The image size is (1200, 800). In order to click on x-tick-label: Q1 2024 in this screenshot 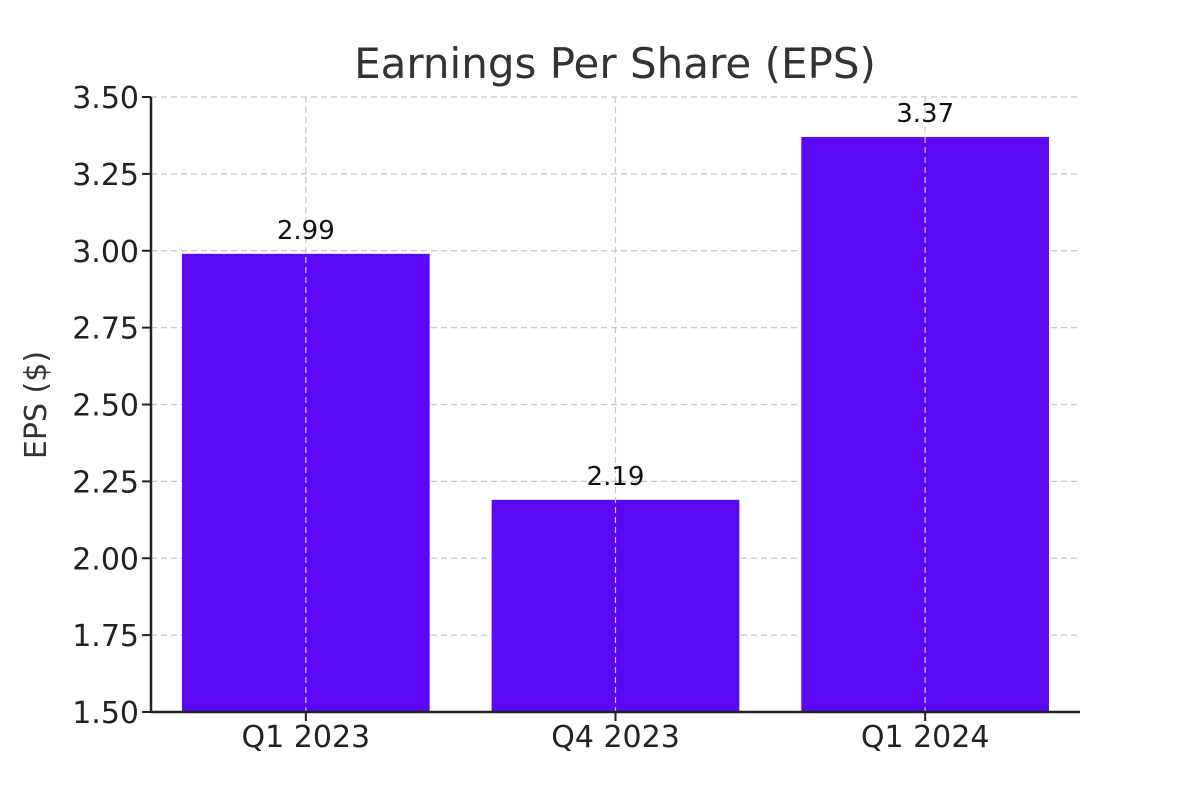, I will do `click(925, 737)`.